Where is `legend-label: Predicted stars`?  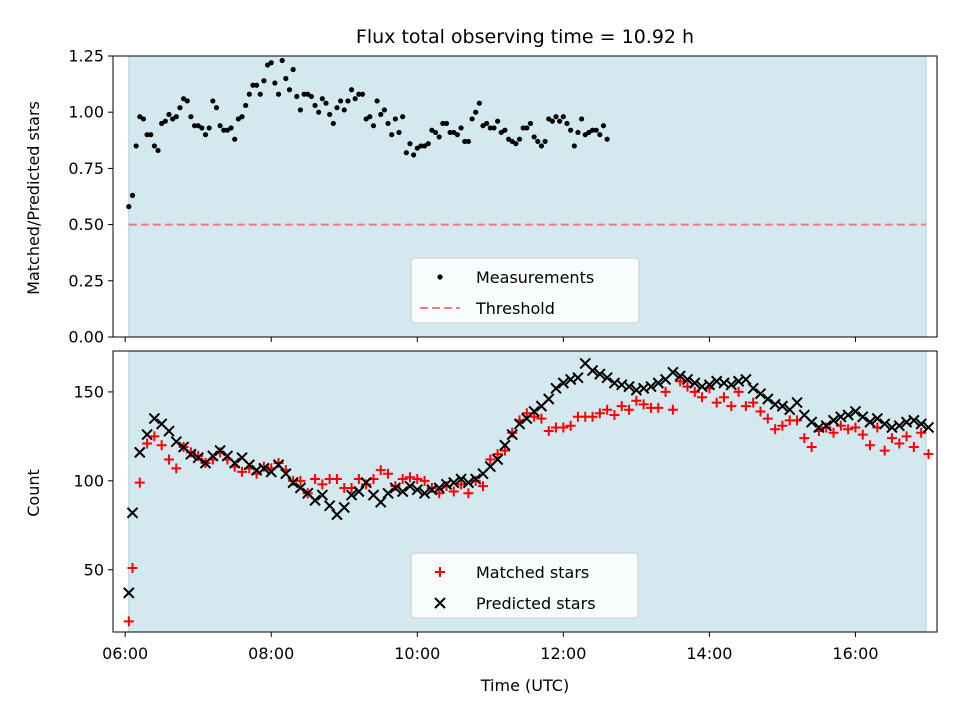
legend-label: Predicted stars is located at coordinates (536, 603).